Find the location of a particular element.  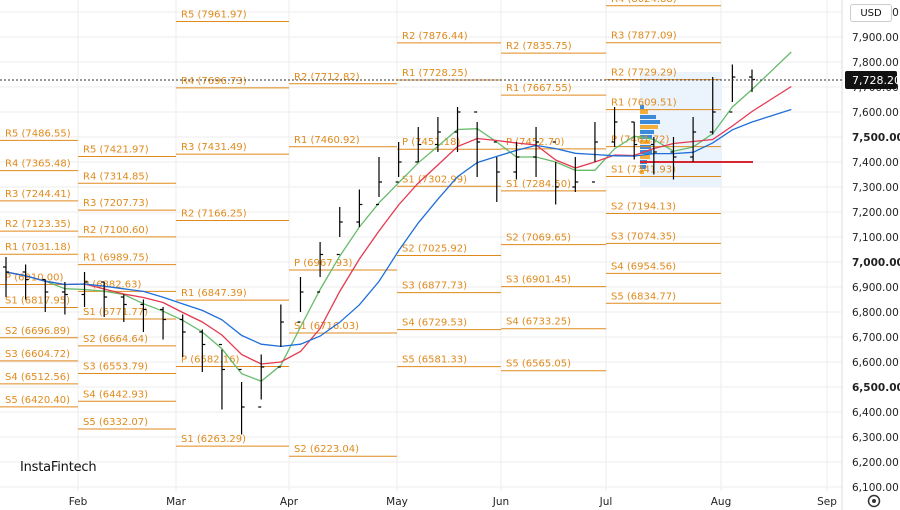

y-tick-label: 6,700.00 is located at coordinates (875, 338).